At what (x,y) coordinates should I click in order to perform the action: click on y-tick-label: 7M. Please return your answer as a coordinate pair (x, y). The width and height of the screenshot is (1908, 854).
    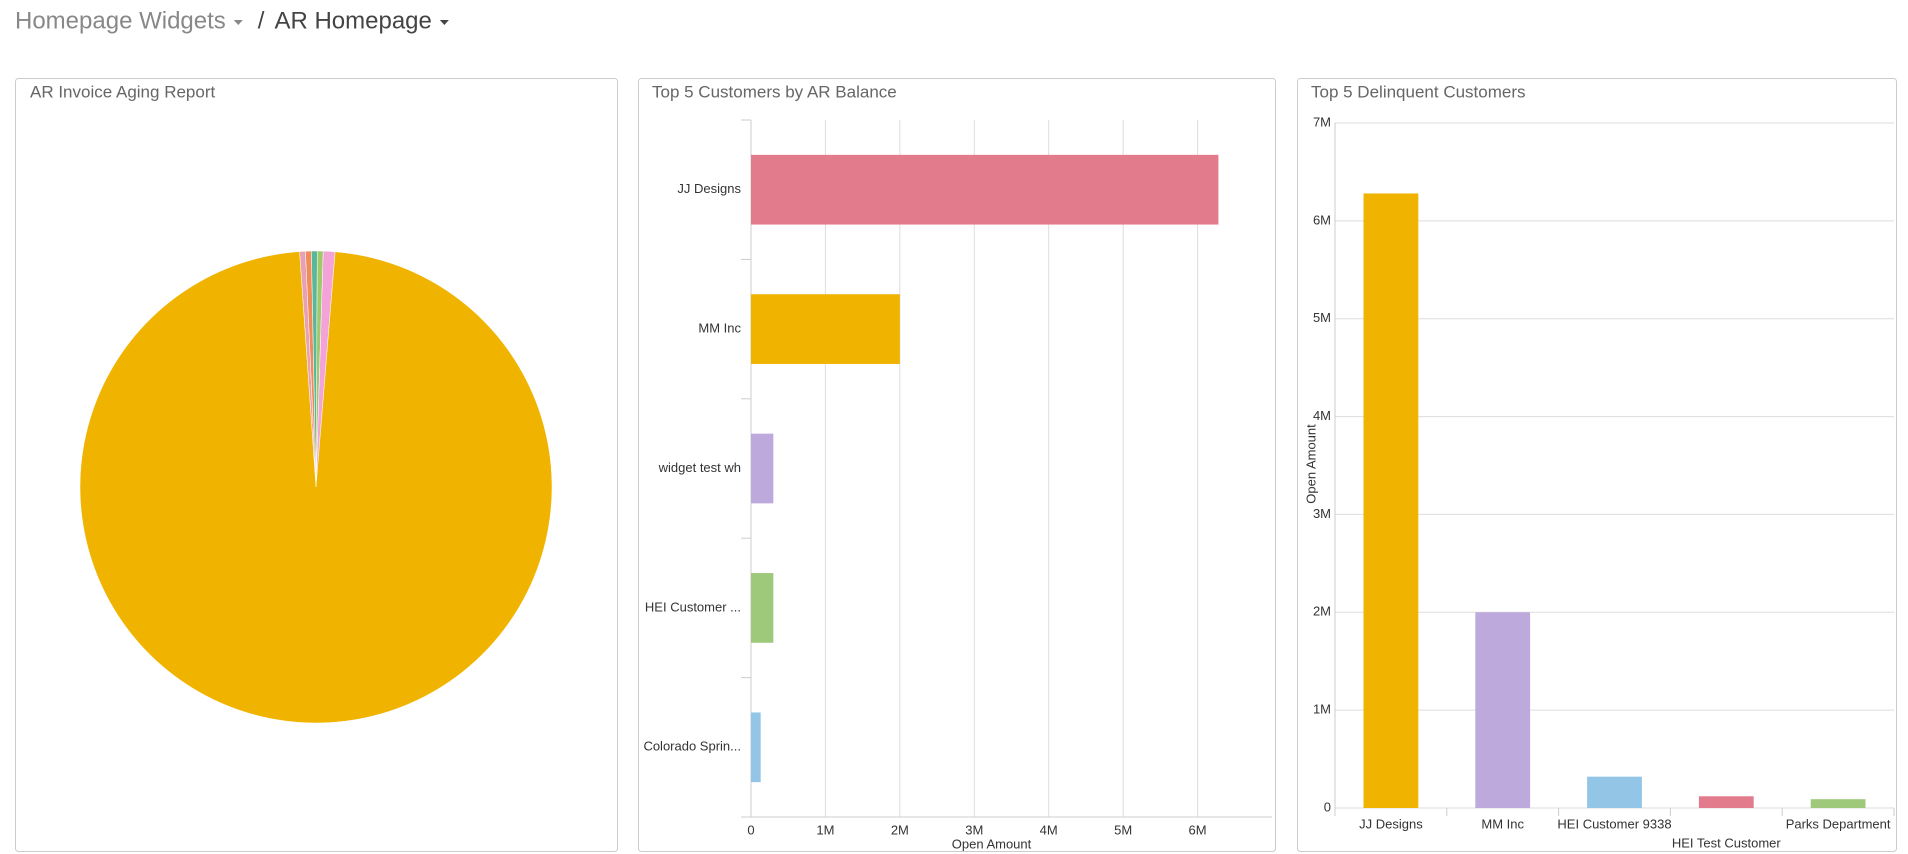
    Looking at the image, I should click on (1322, 121).